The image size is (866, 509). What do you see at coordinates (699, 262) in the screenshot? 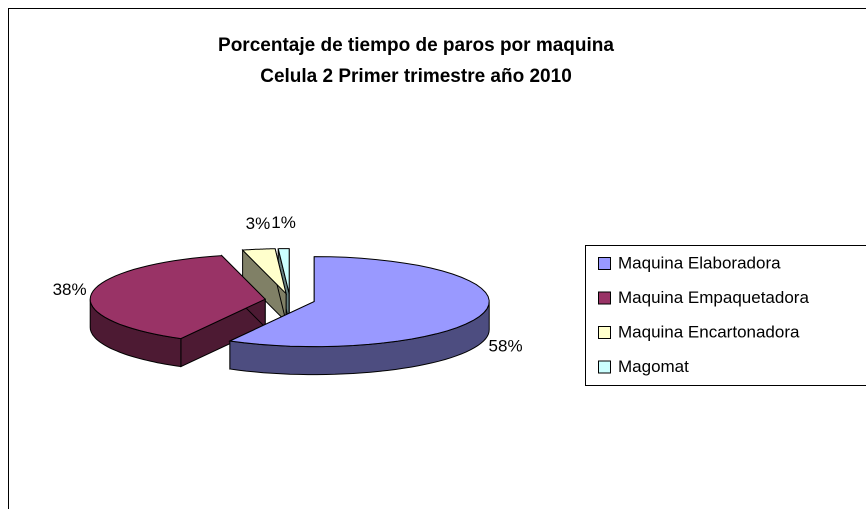
I see `legend-label: Maquina Elaboradora` at bounding box center [699, 262].